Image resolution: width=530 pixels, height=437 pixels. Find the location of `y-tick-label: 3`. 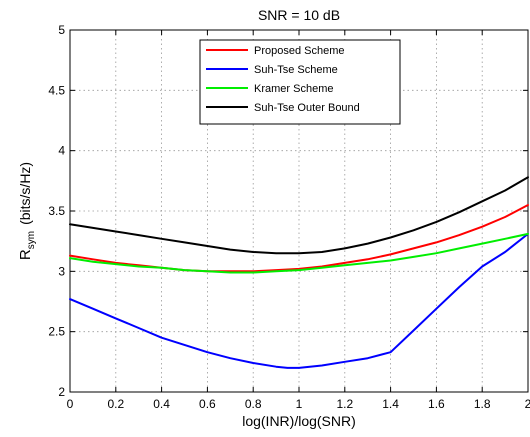

y-tick-label: 3 is located at coordinates (61, 271).